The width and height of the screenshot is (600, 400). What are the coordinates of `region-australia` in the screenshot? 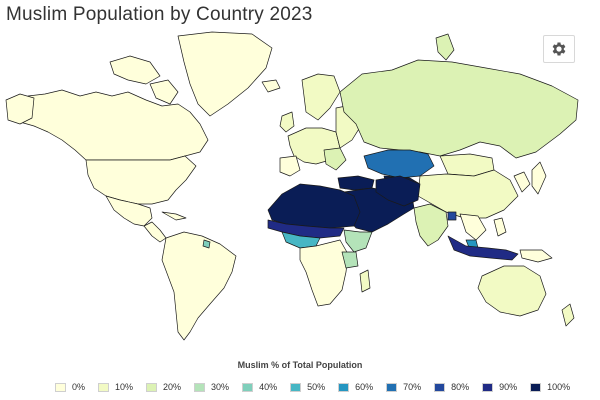 It's located at (512, 291).